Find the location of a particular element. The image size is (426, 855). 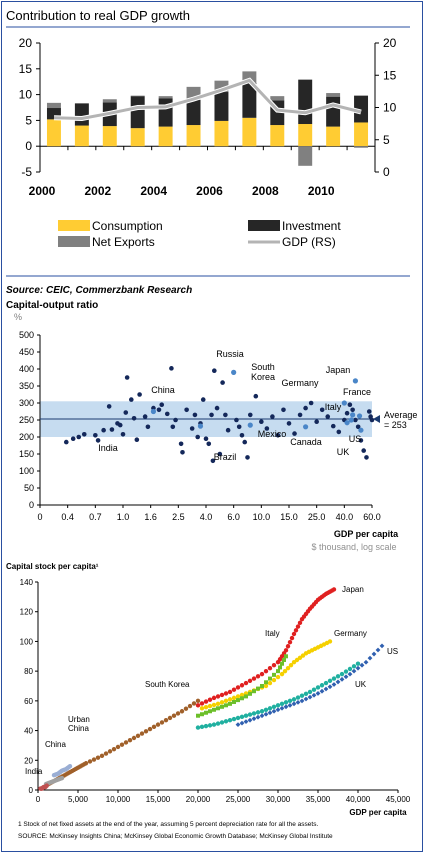

chart3-xtick-label: 20,000 is located at coordinates (198, 799).